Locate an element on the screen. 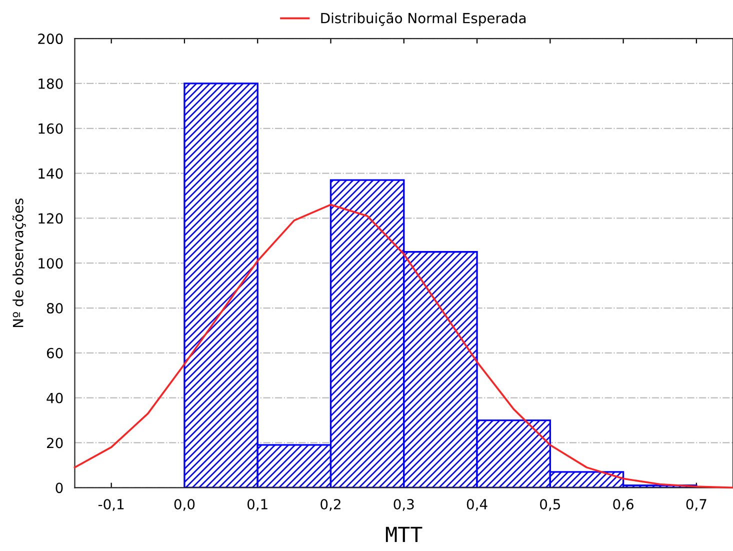 Image resolution: width=733 pixels, height=551 pixels. x-tick-label: 0,5 is located at coordinates (550, 504).